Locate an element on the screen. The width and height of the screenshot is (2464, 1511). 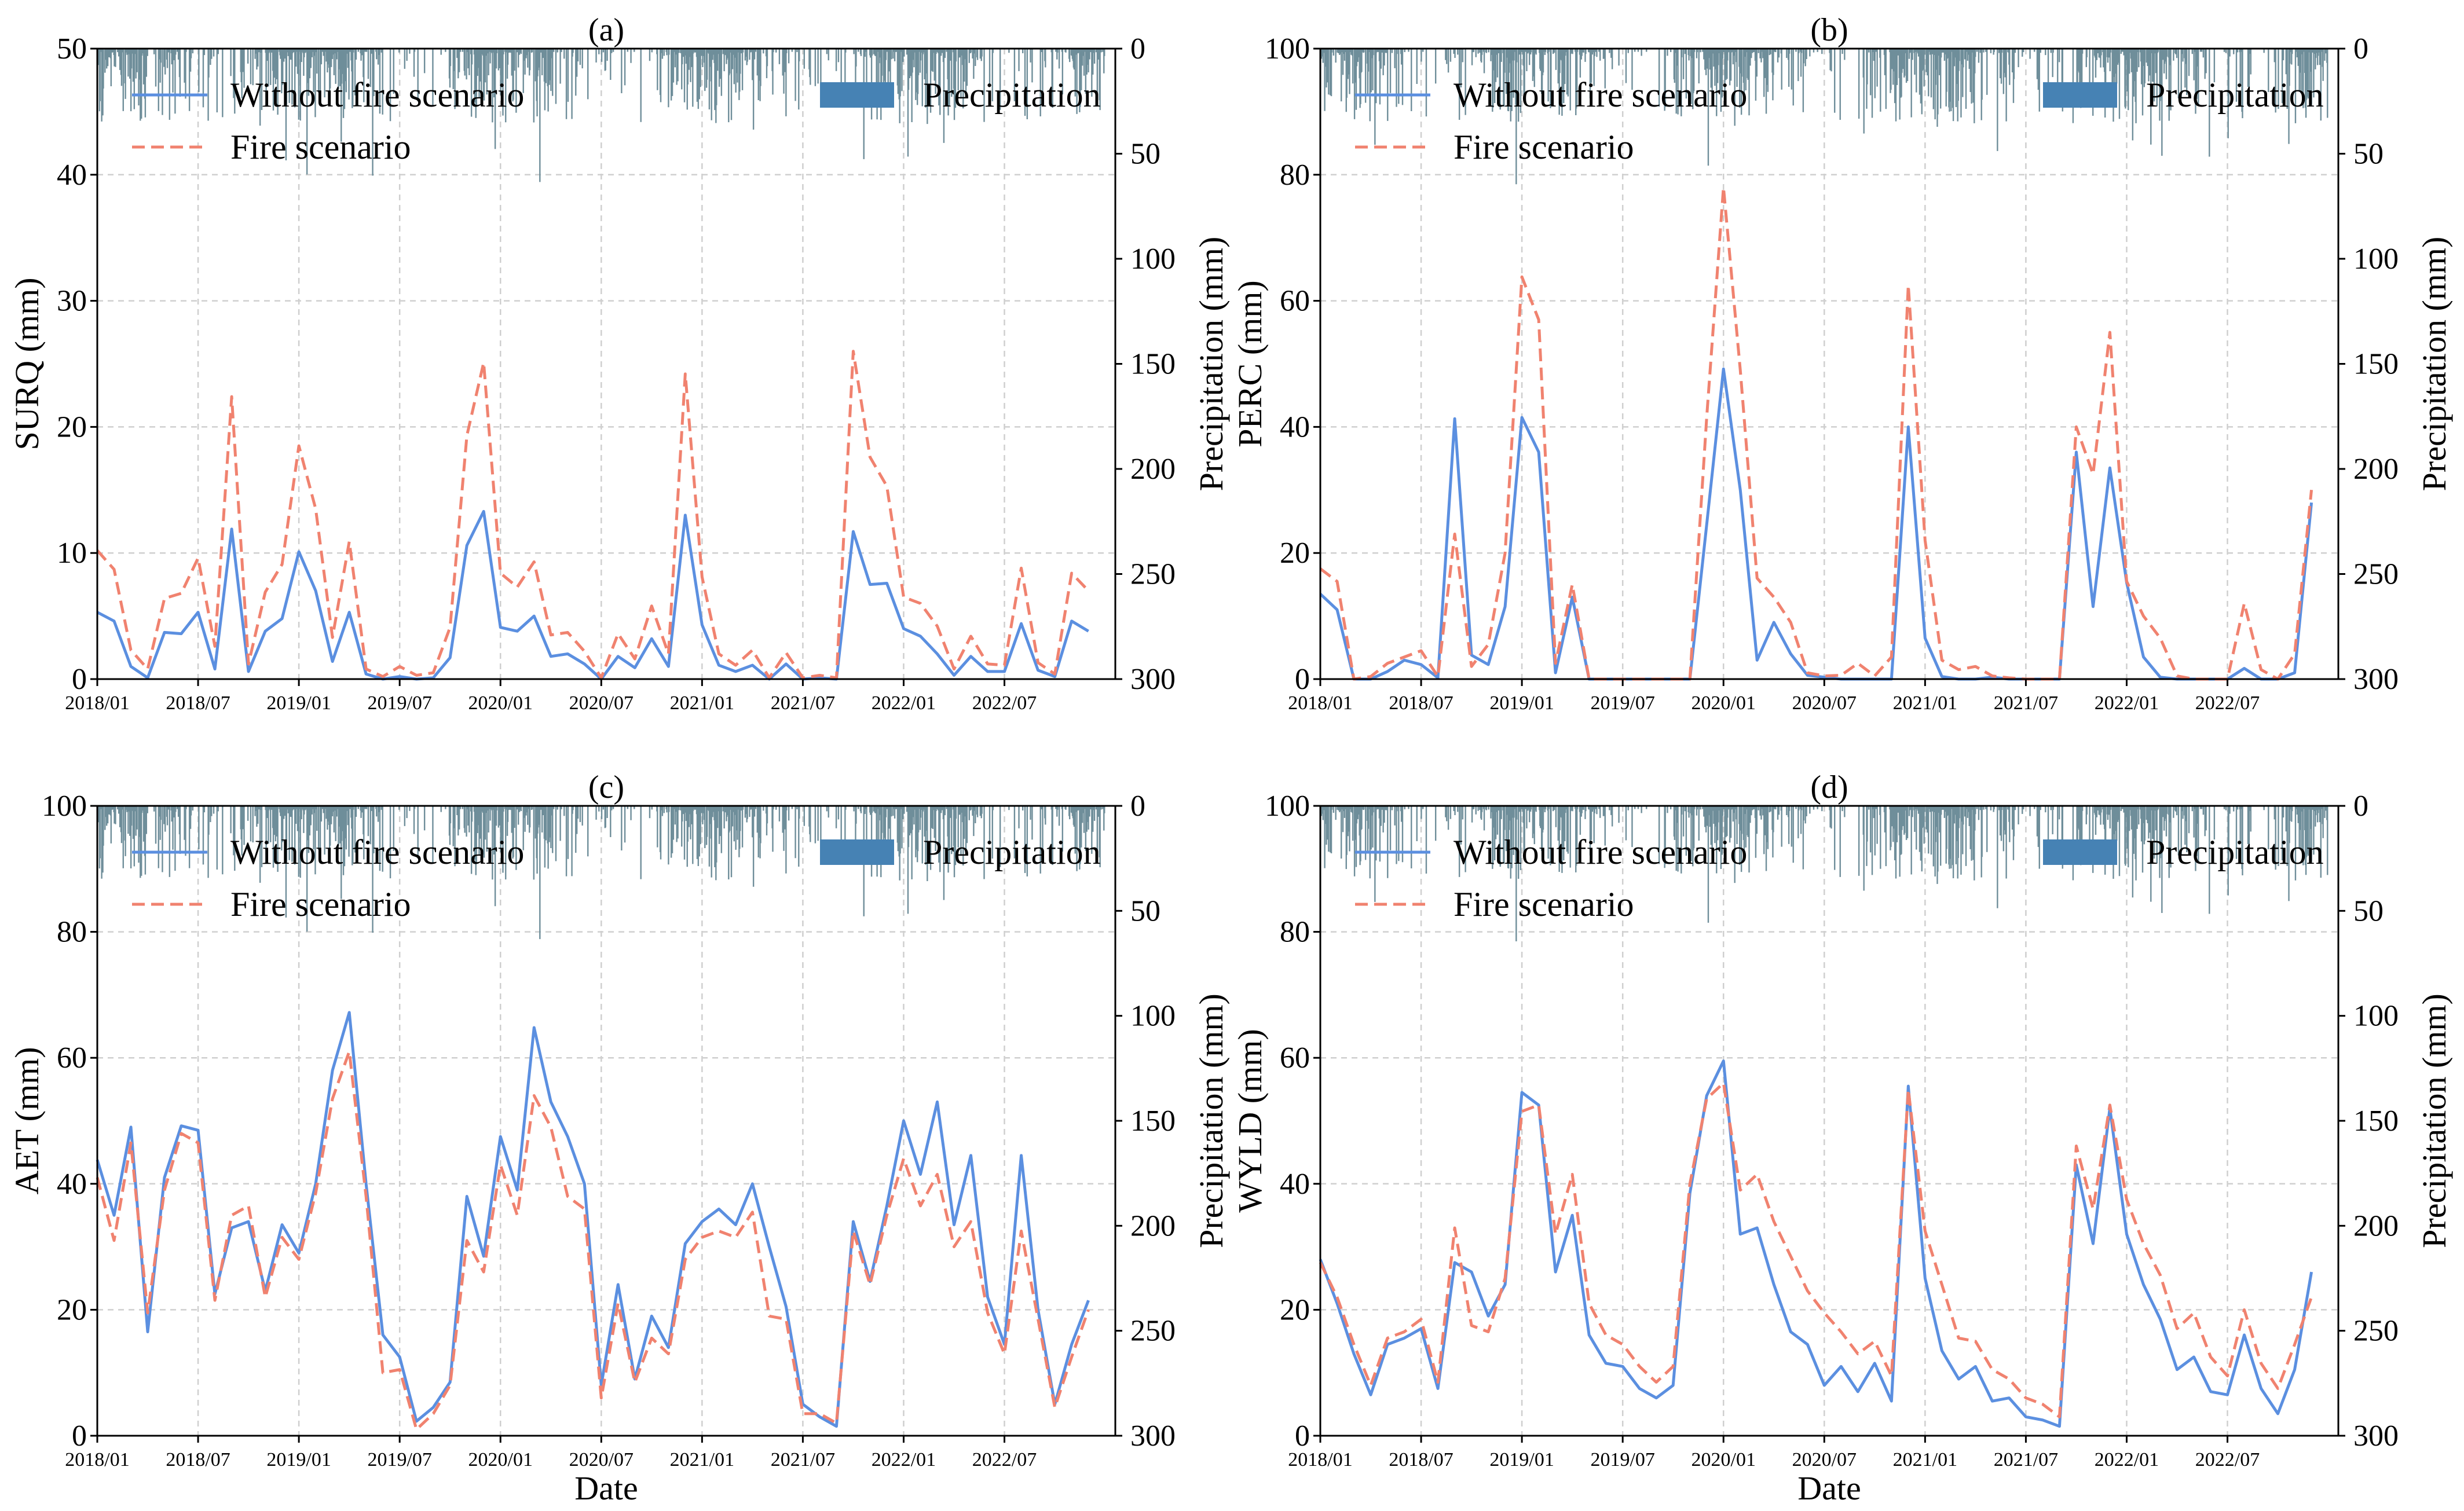
y-tick-label: 50 is located at coordinates (72, 48).